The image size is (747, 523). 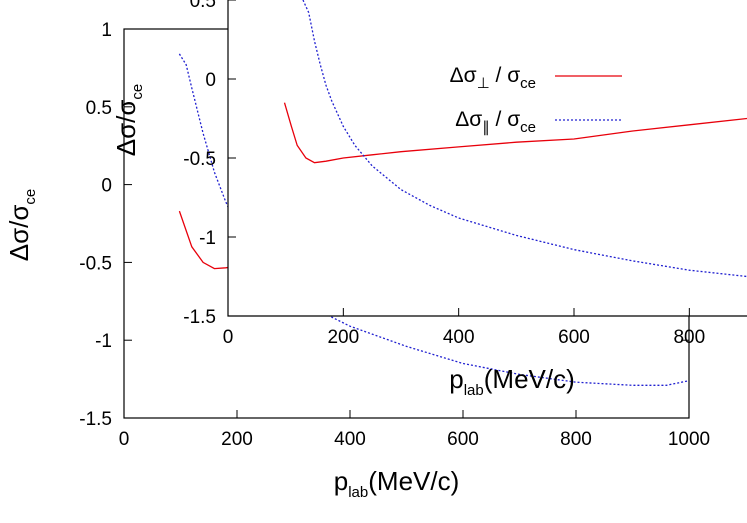 What do you see at coordinates (474, 390) in the screenshot?
I see `chart-1-xlabel-sub: lab` at bounding box center [474, 390].